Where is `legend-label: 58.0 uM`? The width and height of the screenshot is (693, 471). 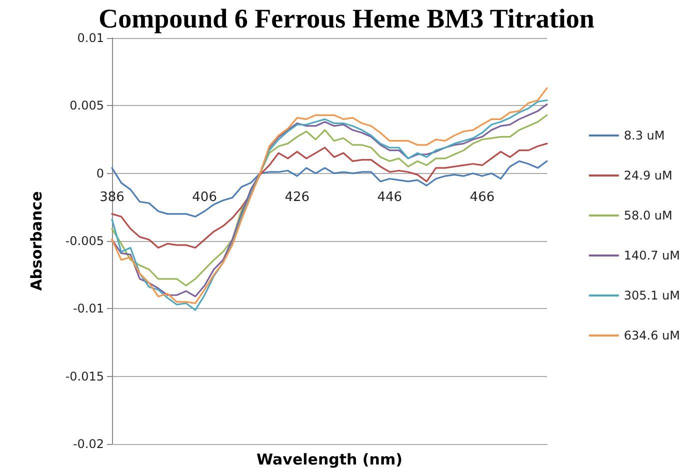
legend-label: 58.0 uM is located at coordinates (648, 215).